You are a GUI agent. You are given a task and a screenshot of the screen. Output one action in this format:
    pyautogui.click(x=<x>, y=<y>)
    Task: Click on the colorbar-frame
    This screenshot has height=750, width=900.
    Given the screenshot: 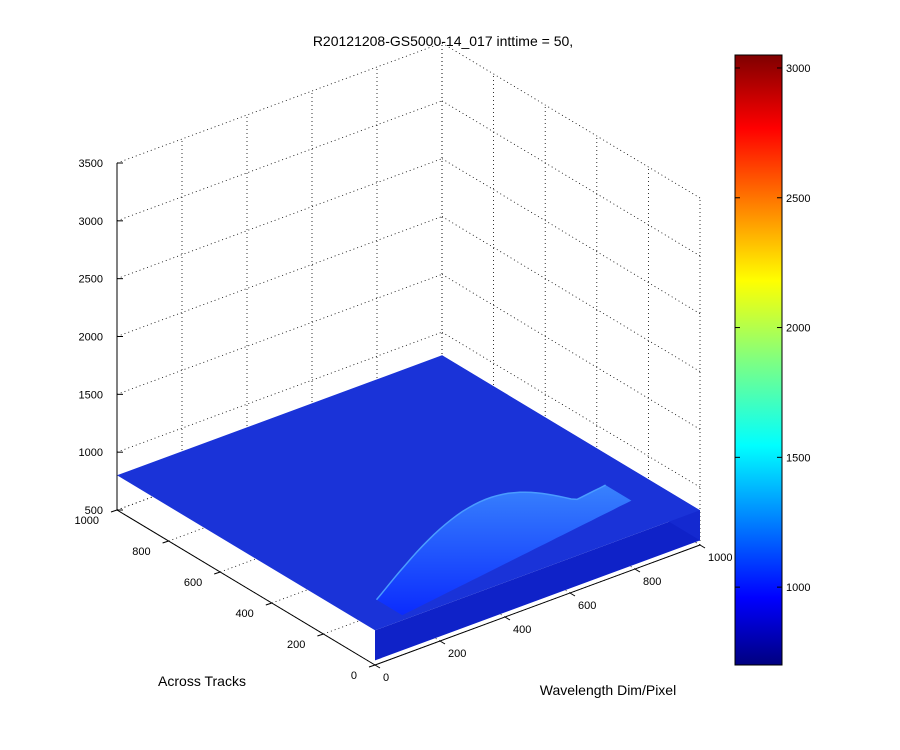 What is the action you would take?
    pyautogui.click(x=758, y=360)
    